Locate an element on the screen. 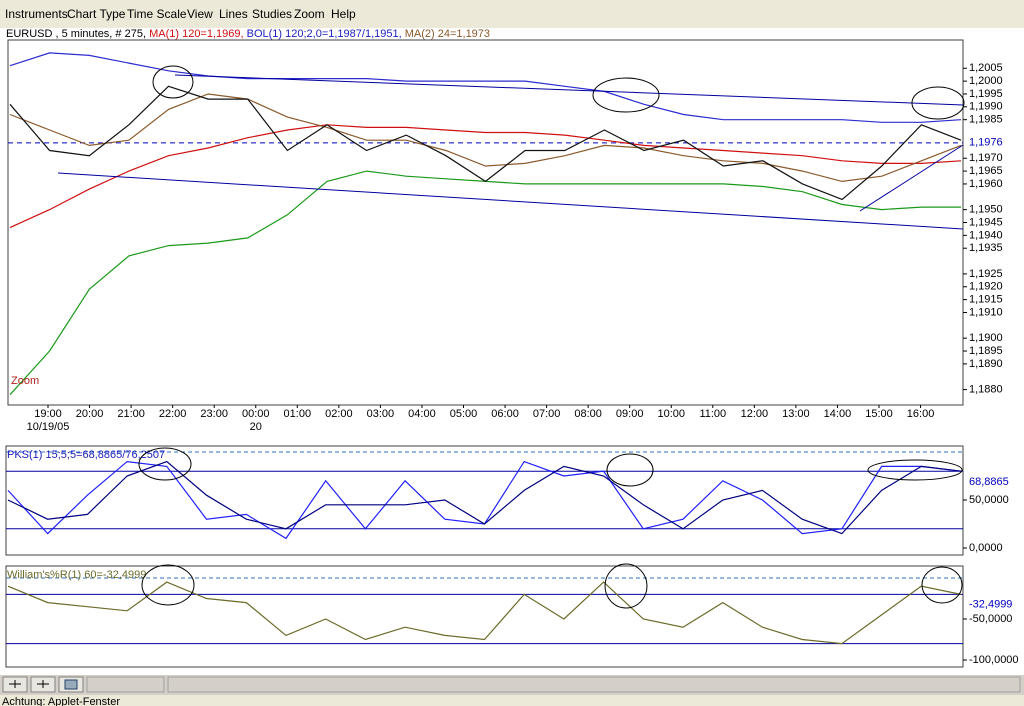  x-tick-label: 03:00 is located at coordinates (381, 414).